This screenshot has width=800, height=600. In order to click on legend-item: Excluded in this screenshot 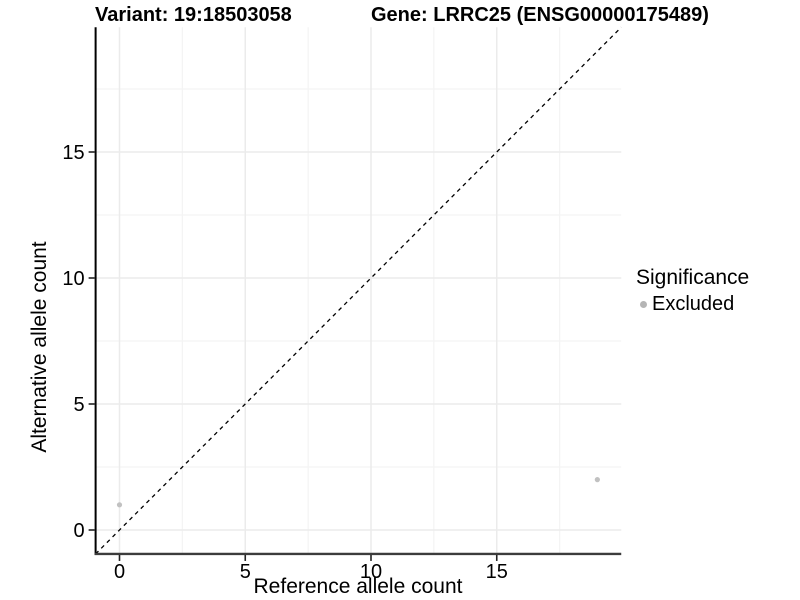, I will do `click(694, 304)`.